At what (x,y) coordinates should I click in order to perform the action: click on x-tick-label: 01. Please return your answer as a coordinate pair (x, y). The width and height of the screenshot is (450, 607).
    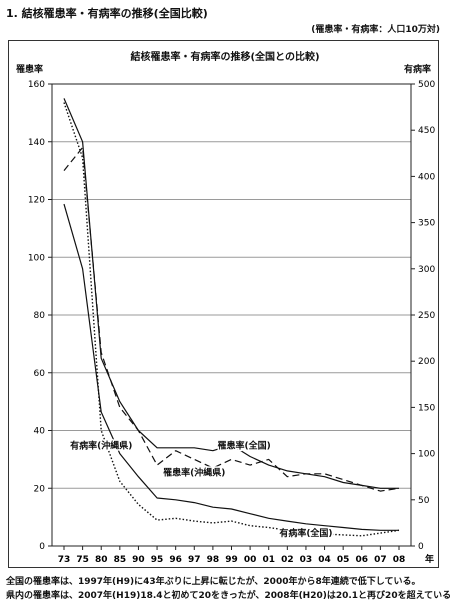
    Looking at the image, I should click on (268, 560).